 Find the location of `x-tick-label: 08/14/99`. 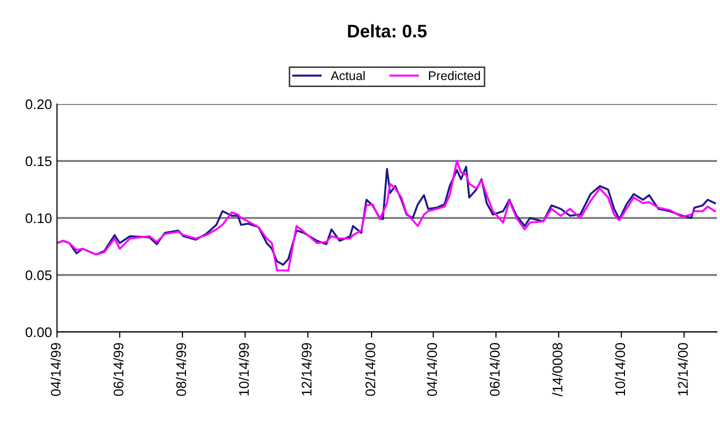

x-tick-label: 08/14/99 is located at coordinates (181, 369).